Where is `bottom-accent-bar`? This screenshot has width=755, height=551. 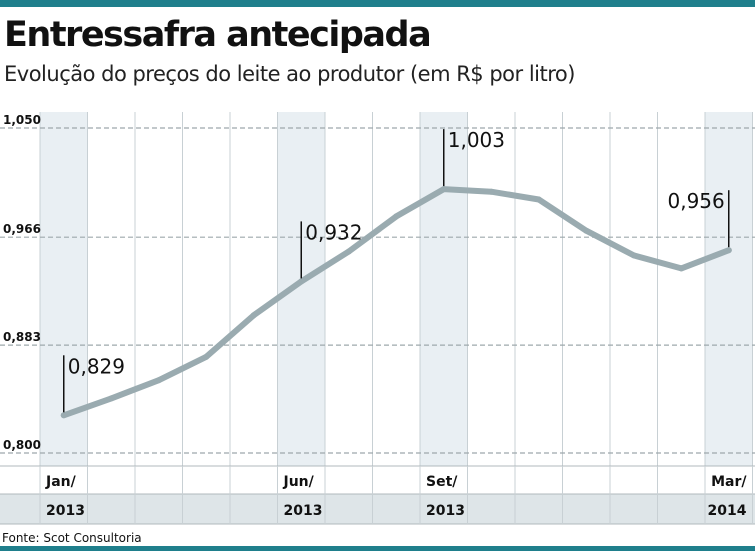
bottom-accent-bar is located at coordinates (377, 548).